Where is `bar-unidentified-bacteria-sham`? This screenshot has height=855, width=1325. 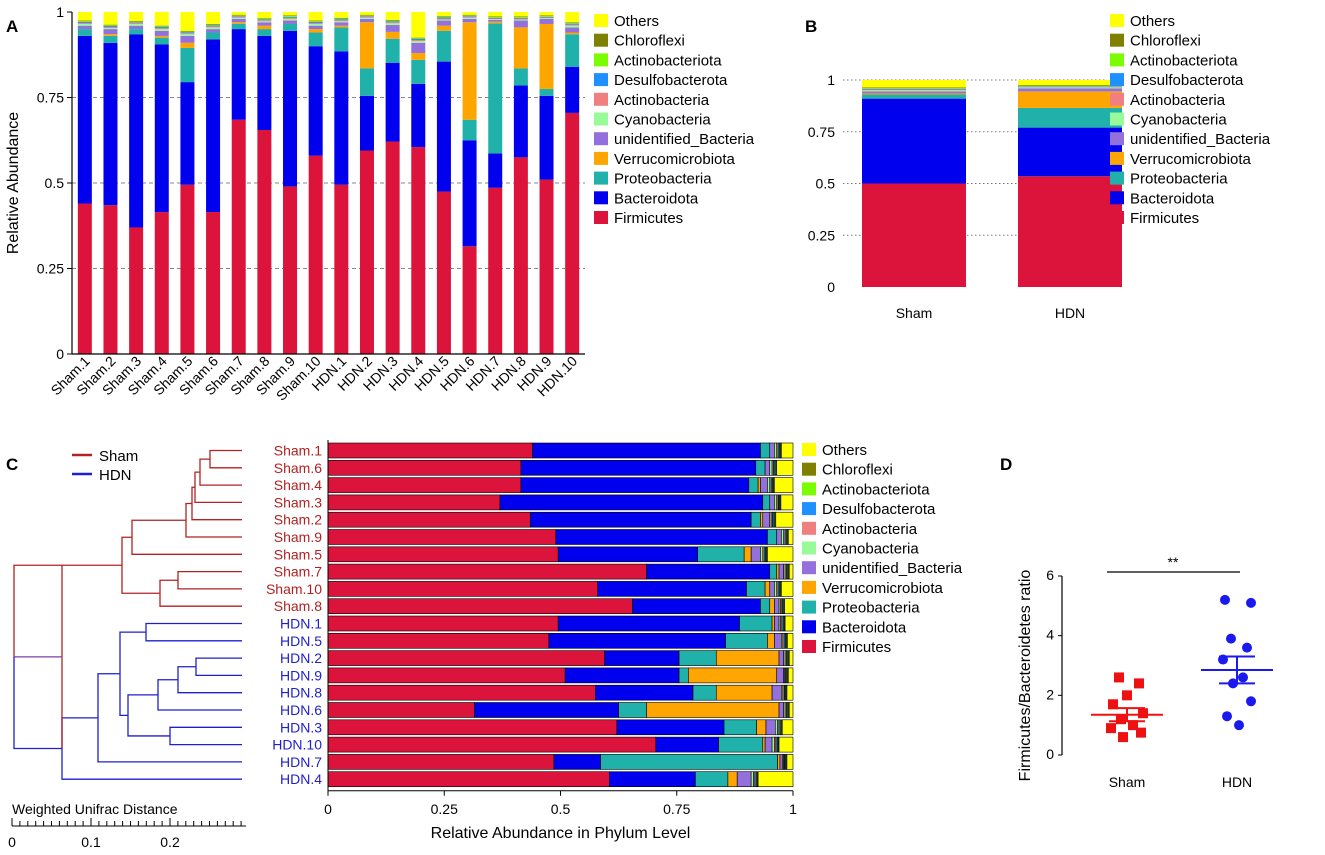 bar-unidentified-bacteria-sham is located at coordinates (914, 92).